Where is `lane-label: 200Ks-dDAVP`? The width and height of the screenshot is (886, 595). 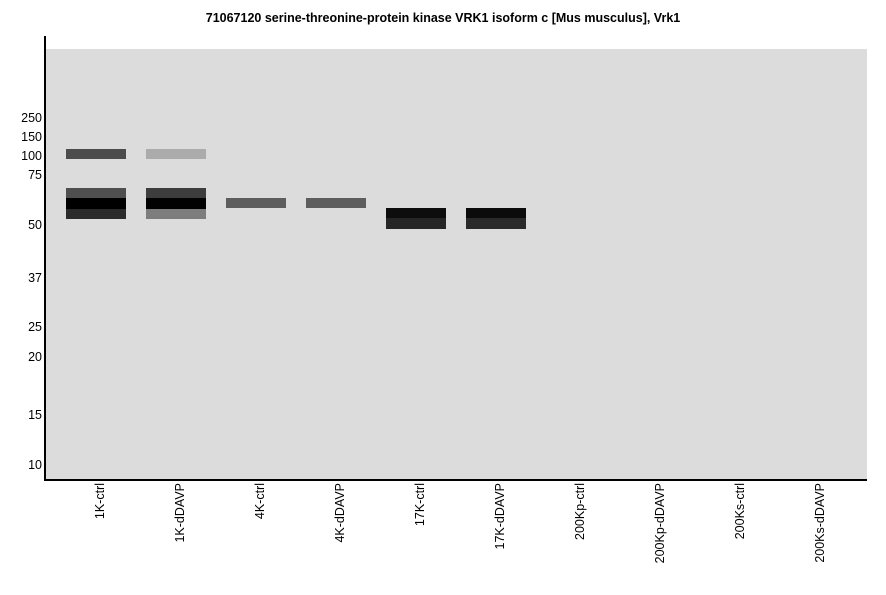
lane-label: 200Ks-dDAVP is located at coordinates (820, 523).